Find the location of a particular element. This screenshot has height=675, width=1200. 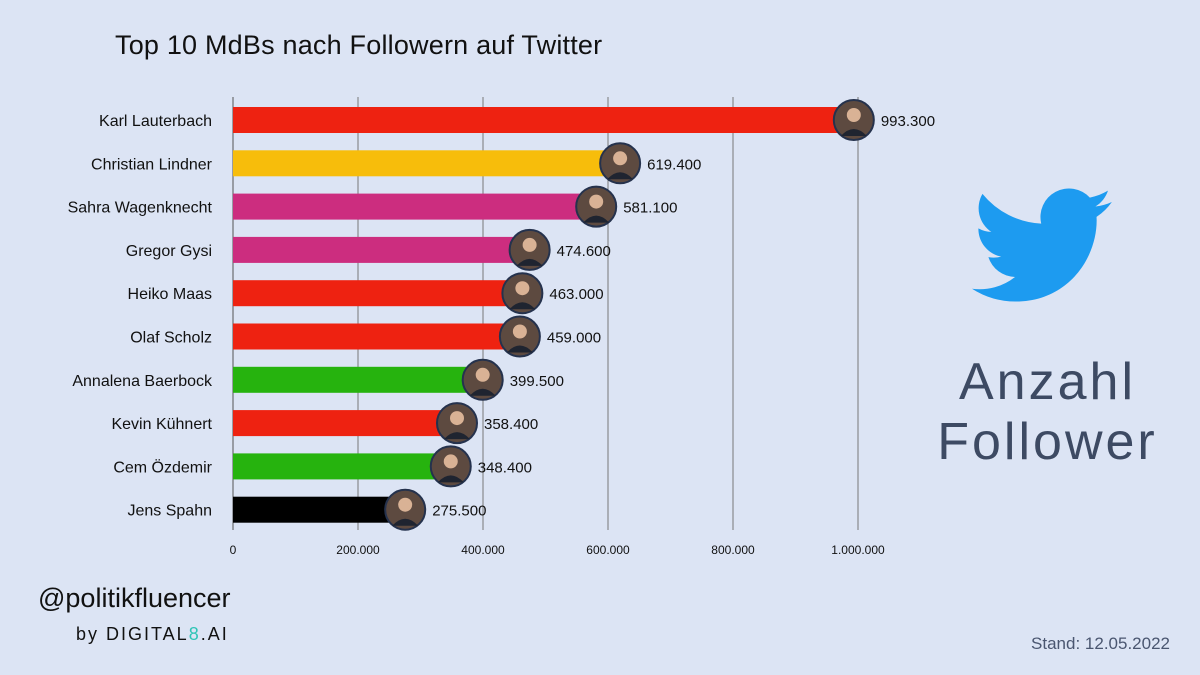

x-tick-label: 0 is located at coordinates (233, 550).